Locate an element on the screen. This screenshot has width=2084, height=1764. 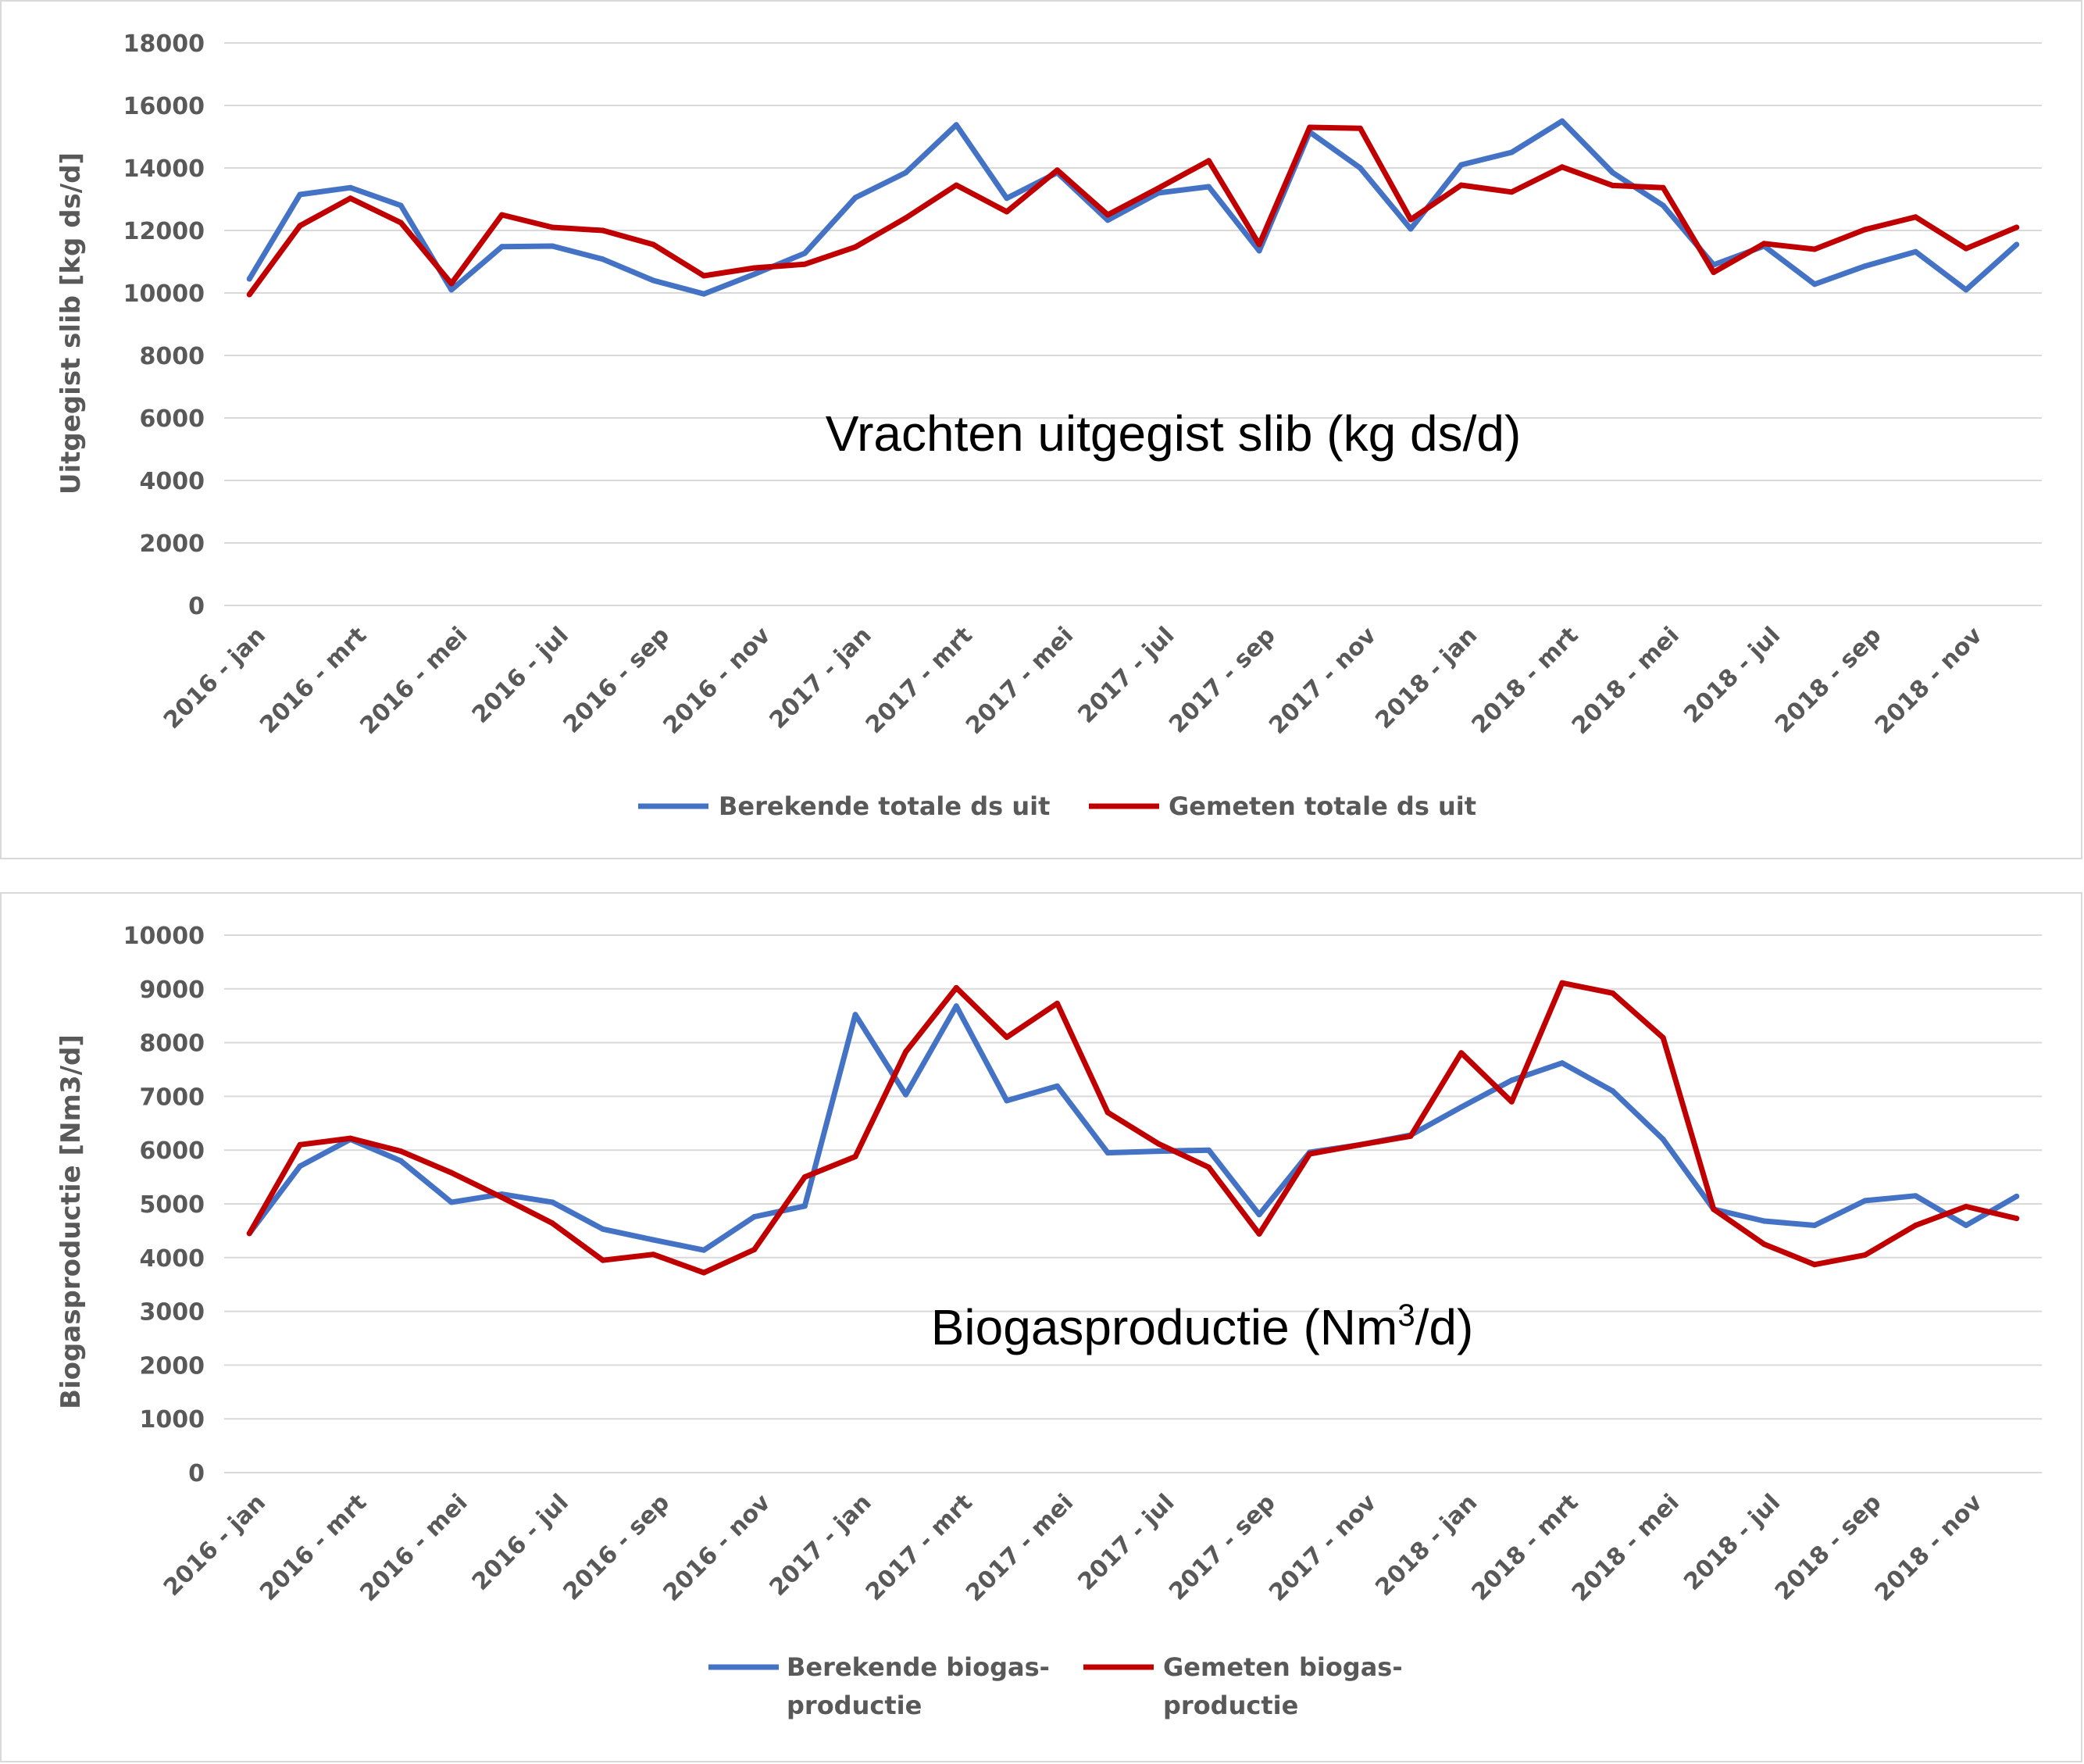
y-tick-label: 0 is located at coordinates (197, 1474).